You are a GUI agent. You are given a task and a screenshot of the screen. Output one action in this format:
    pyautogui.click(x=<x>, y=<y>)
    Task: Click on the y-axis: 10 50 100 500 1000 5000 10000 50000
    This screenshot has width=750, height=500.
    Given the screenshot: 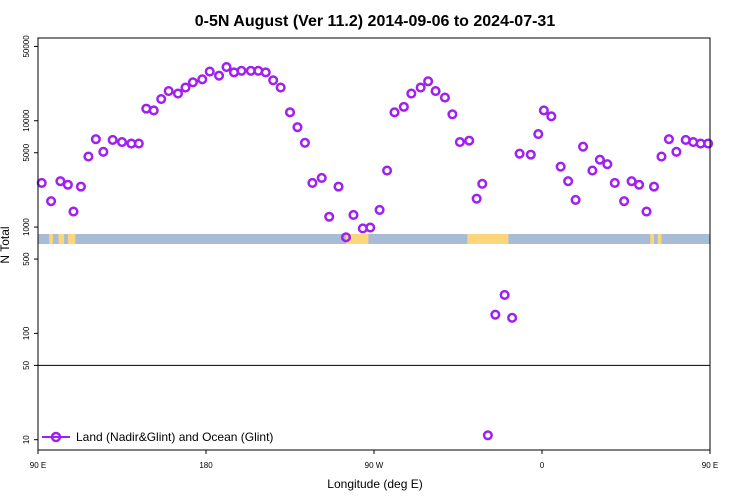 What is the action you would take?
    pyautogui.click(x=30, y=239)
    